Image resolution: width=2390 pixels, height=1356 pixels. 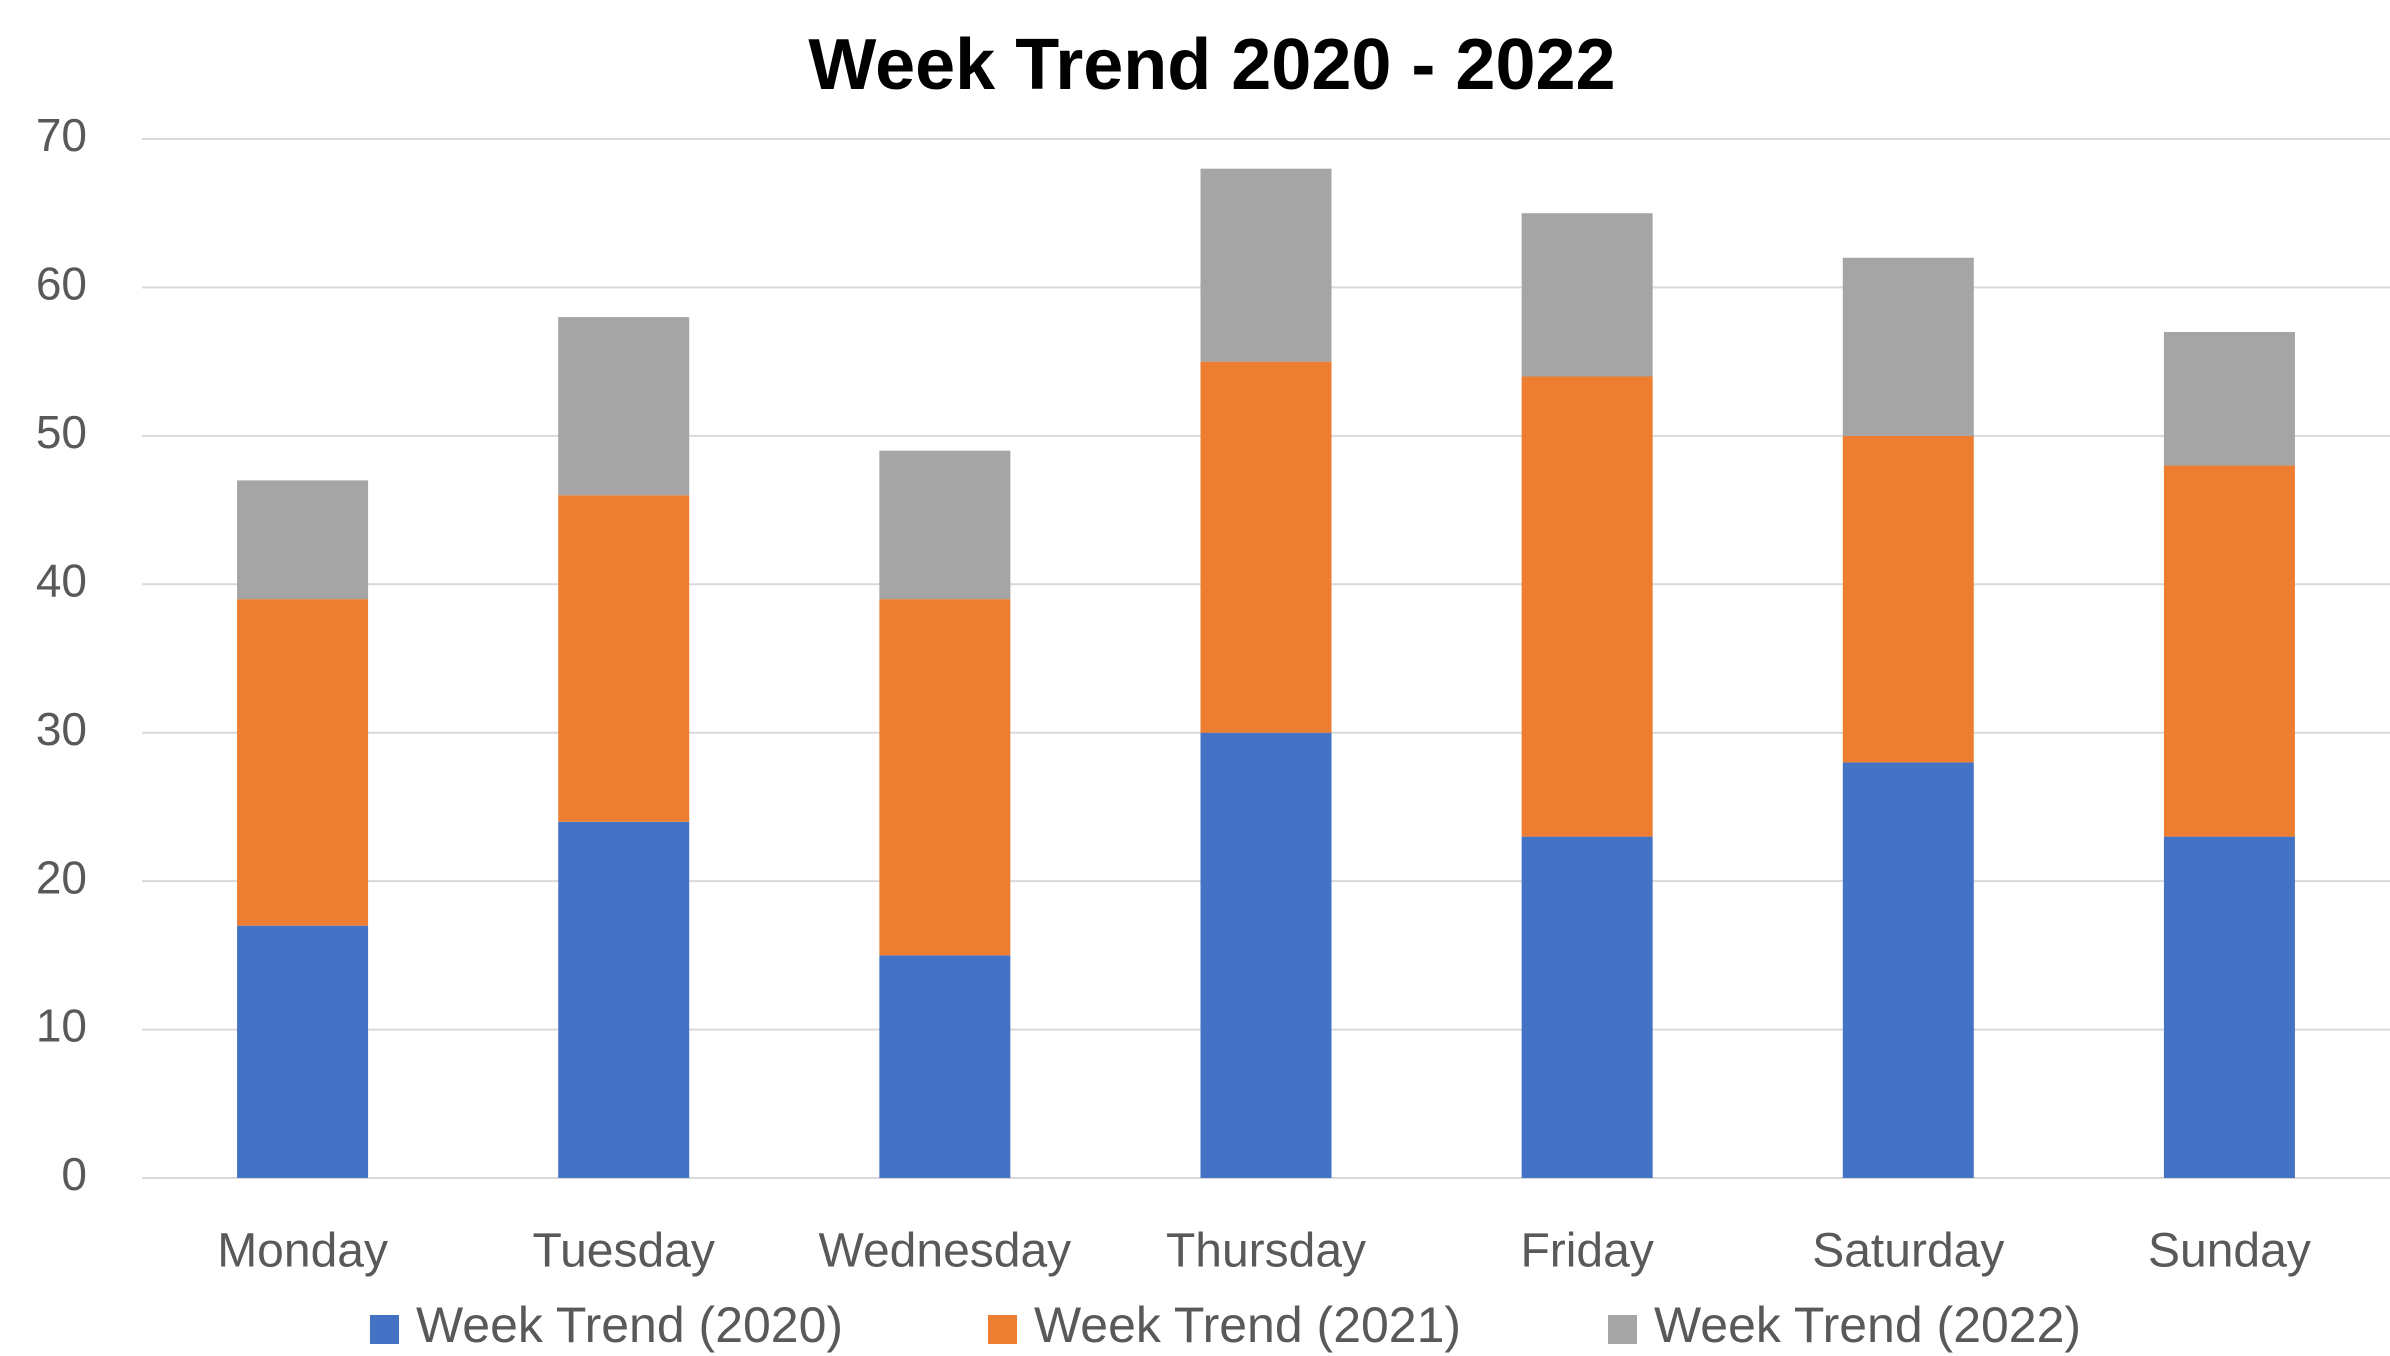 I want to click on x-tick-label: Sunday, so click(x=2229, y=1251).